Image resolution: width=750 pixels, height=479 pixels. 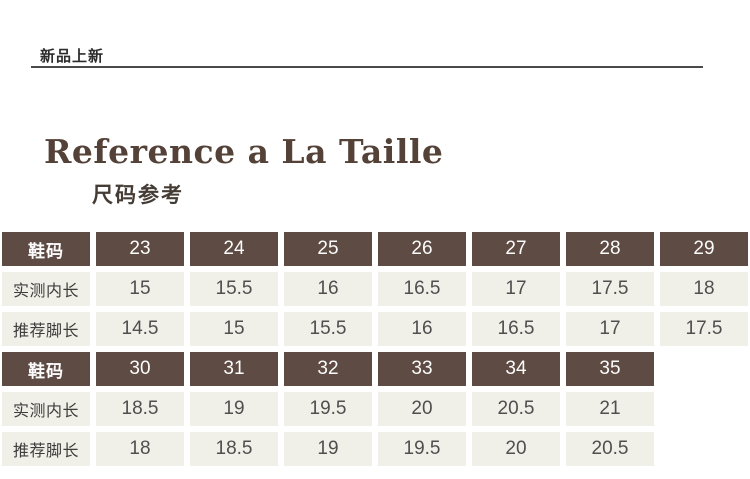 I want to click on size-header-cell: 23, so click(x=140, y=249).